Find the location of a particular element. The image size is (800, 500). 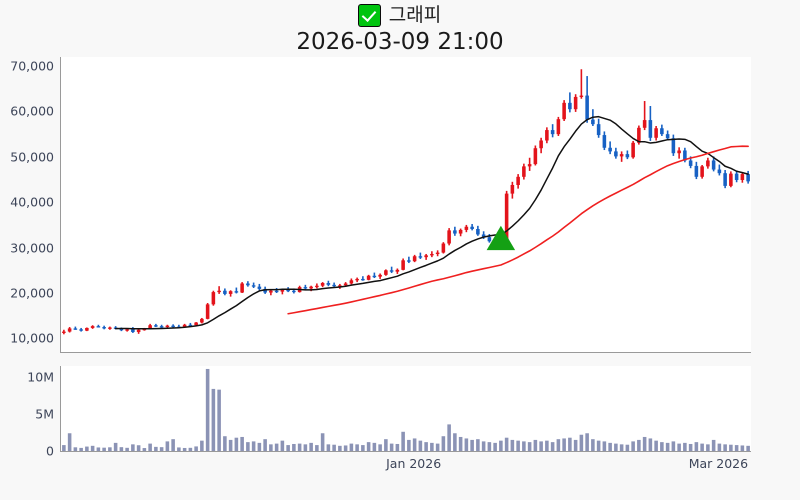

green-check-icon is located at coordinates (369, 15).